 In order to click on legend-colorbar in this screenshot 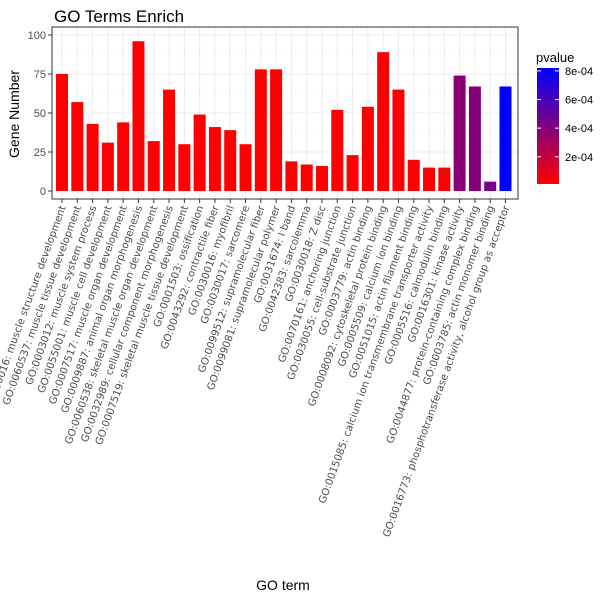, I will do `click(548, 126)`.